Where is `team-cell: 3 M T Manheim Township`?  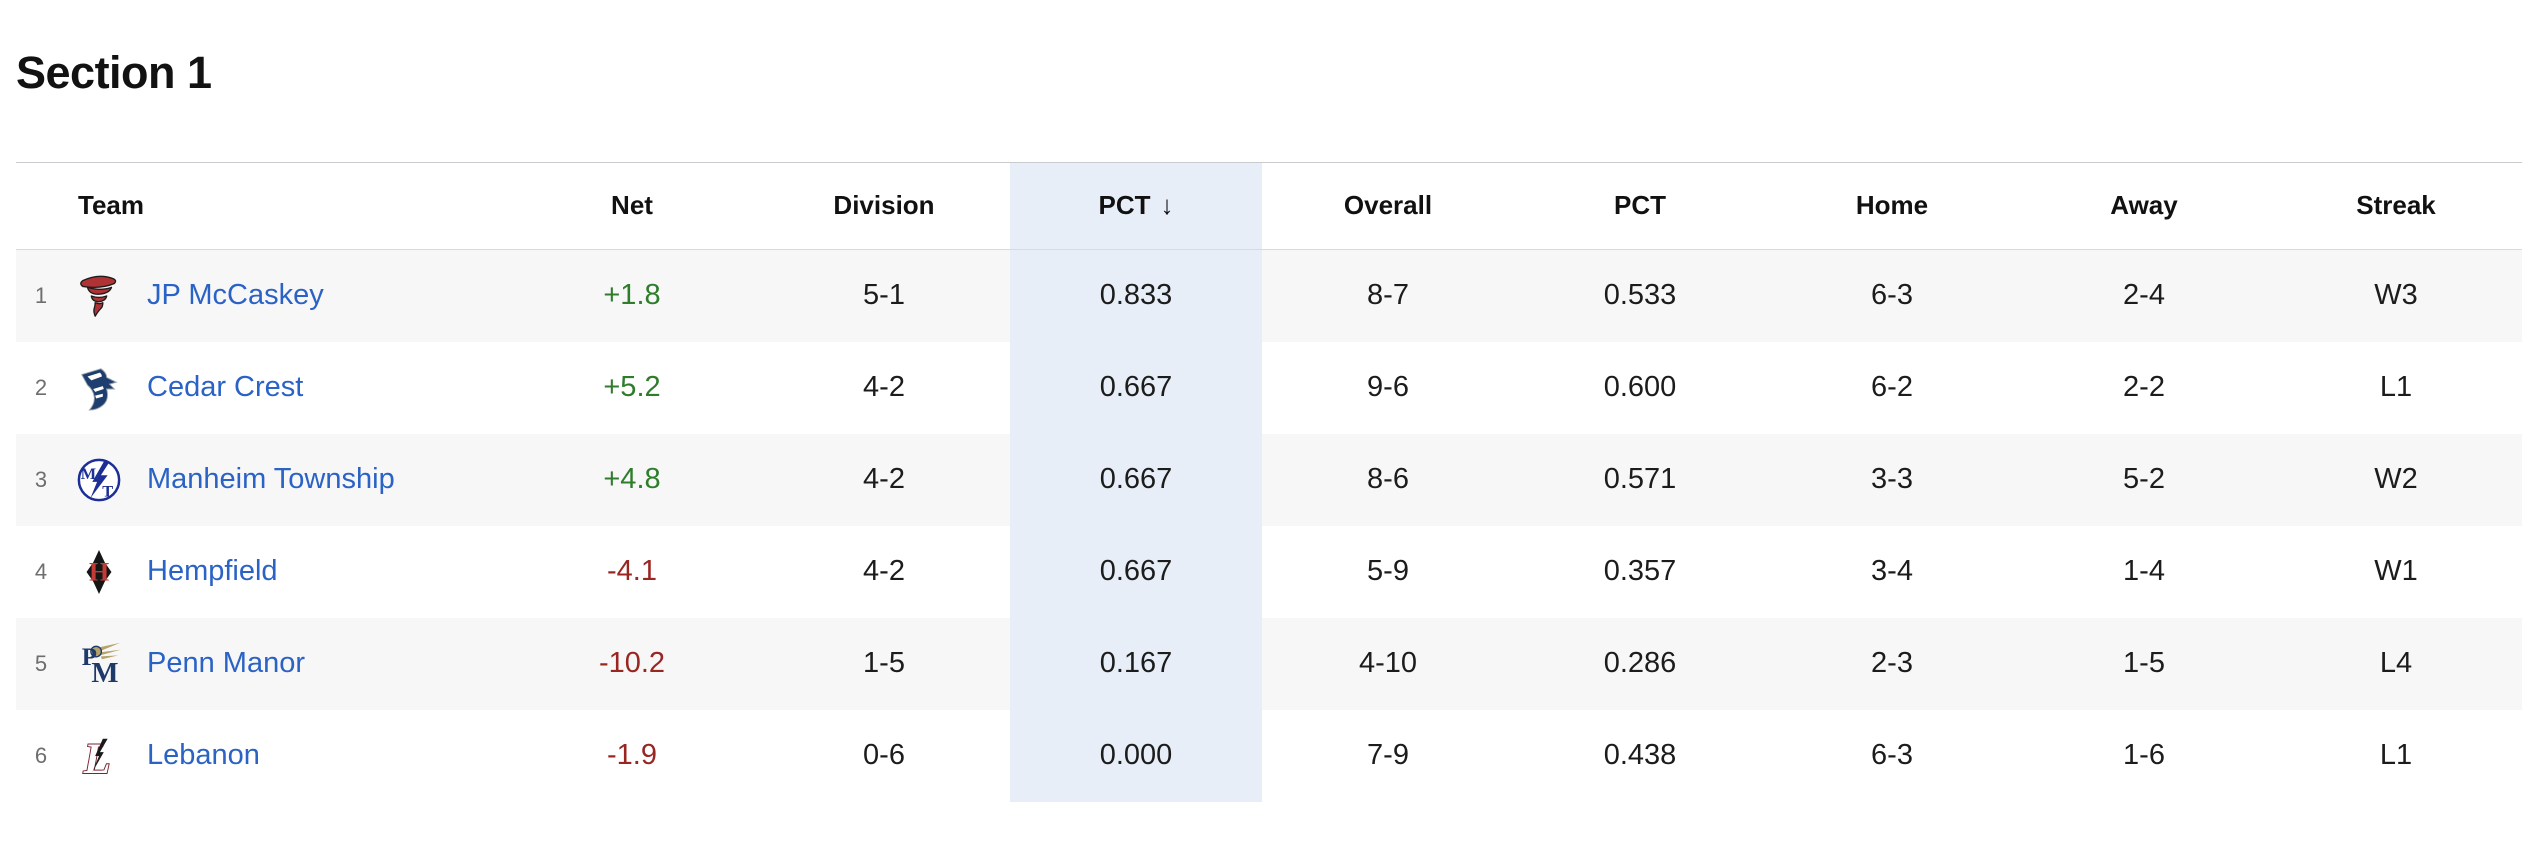 team-cell: 3 M T Manheim Township is located at coordinates (261, 480).